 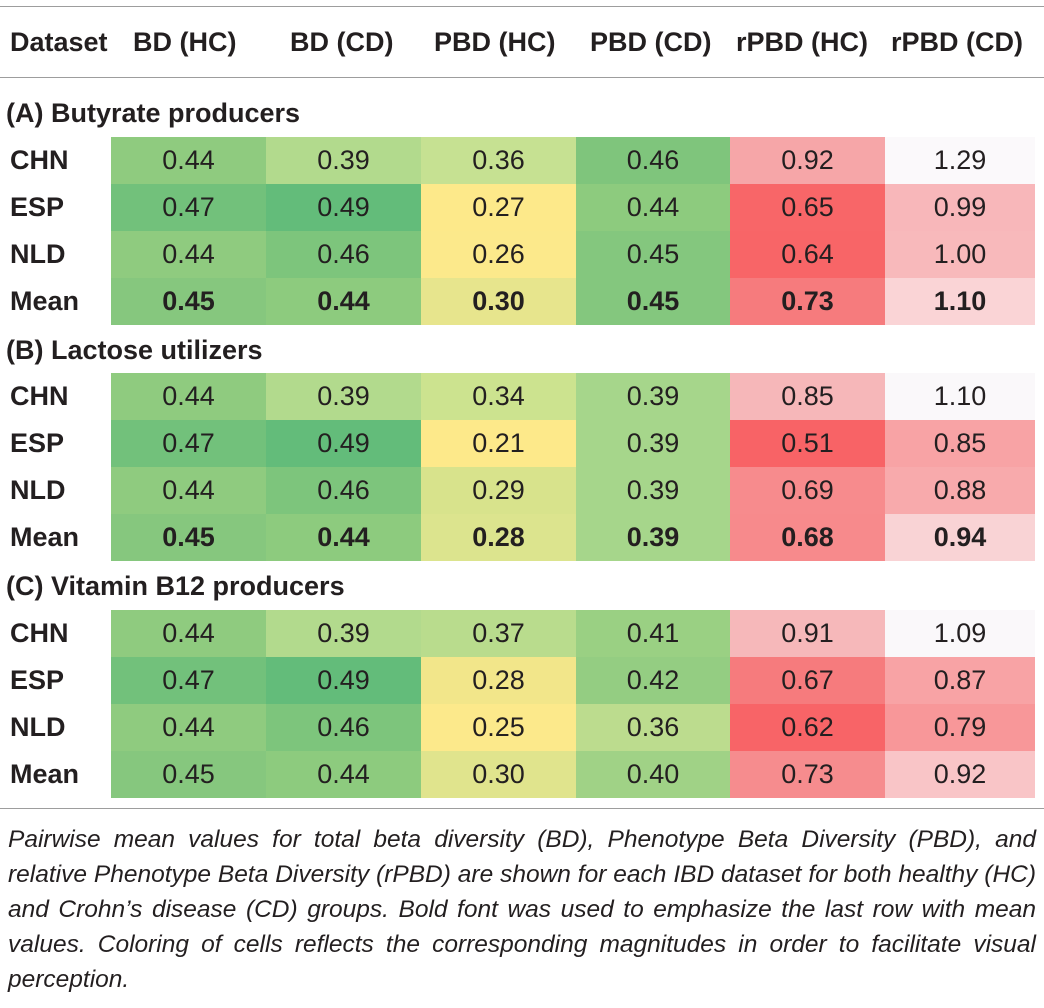 I want to click on header-rule, so click(x=522, y=77).